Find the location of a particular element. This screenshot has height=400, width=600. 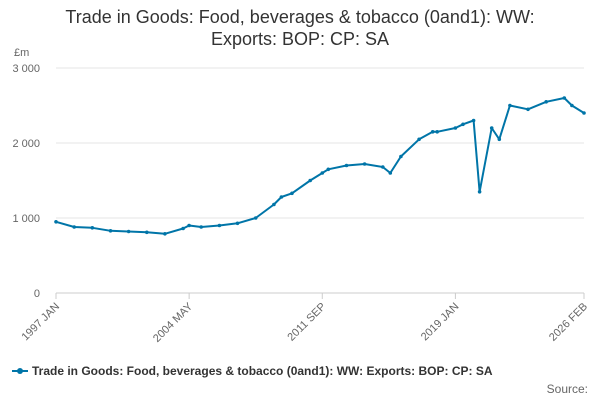

x-tick-label: 2019 JAN is located at coordinates (440, 322).